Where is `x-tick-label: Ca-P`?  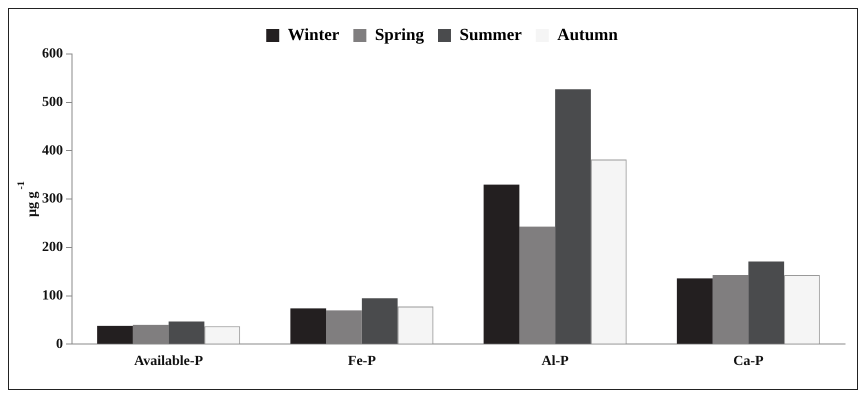 x-tick-label: Ca-P is located at coordinates (748, 362).